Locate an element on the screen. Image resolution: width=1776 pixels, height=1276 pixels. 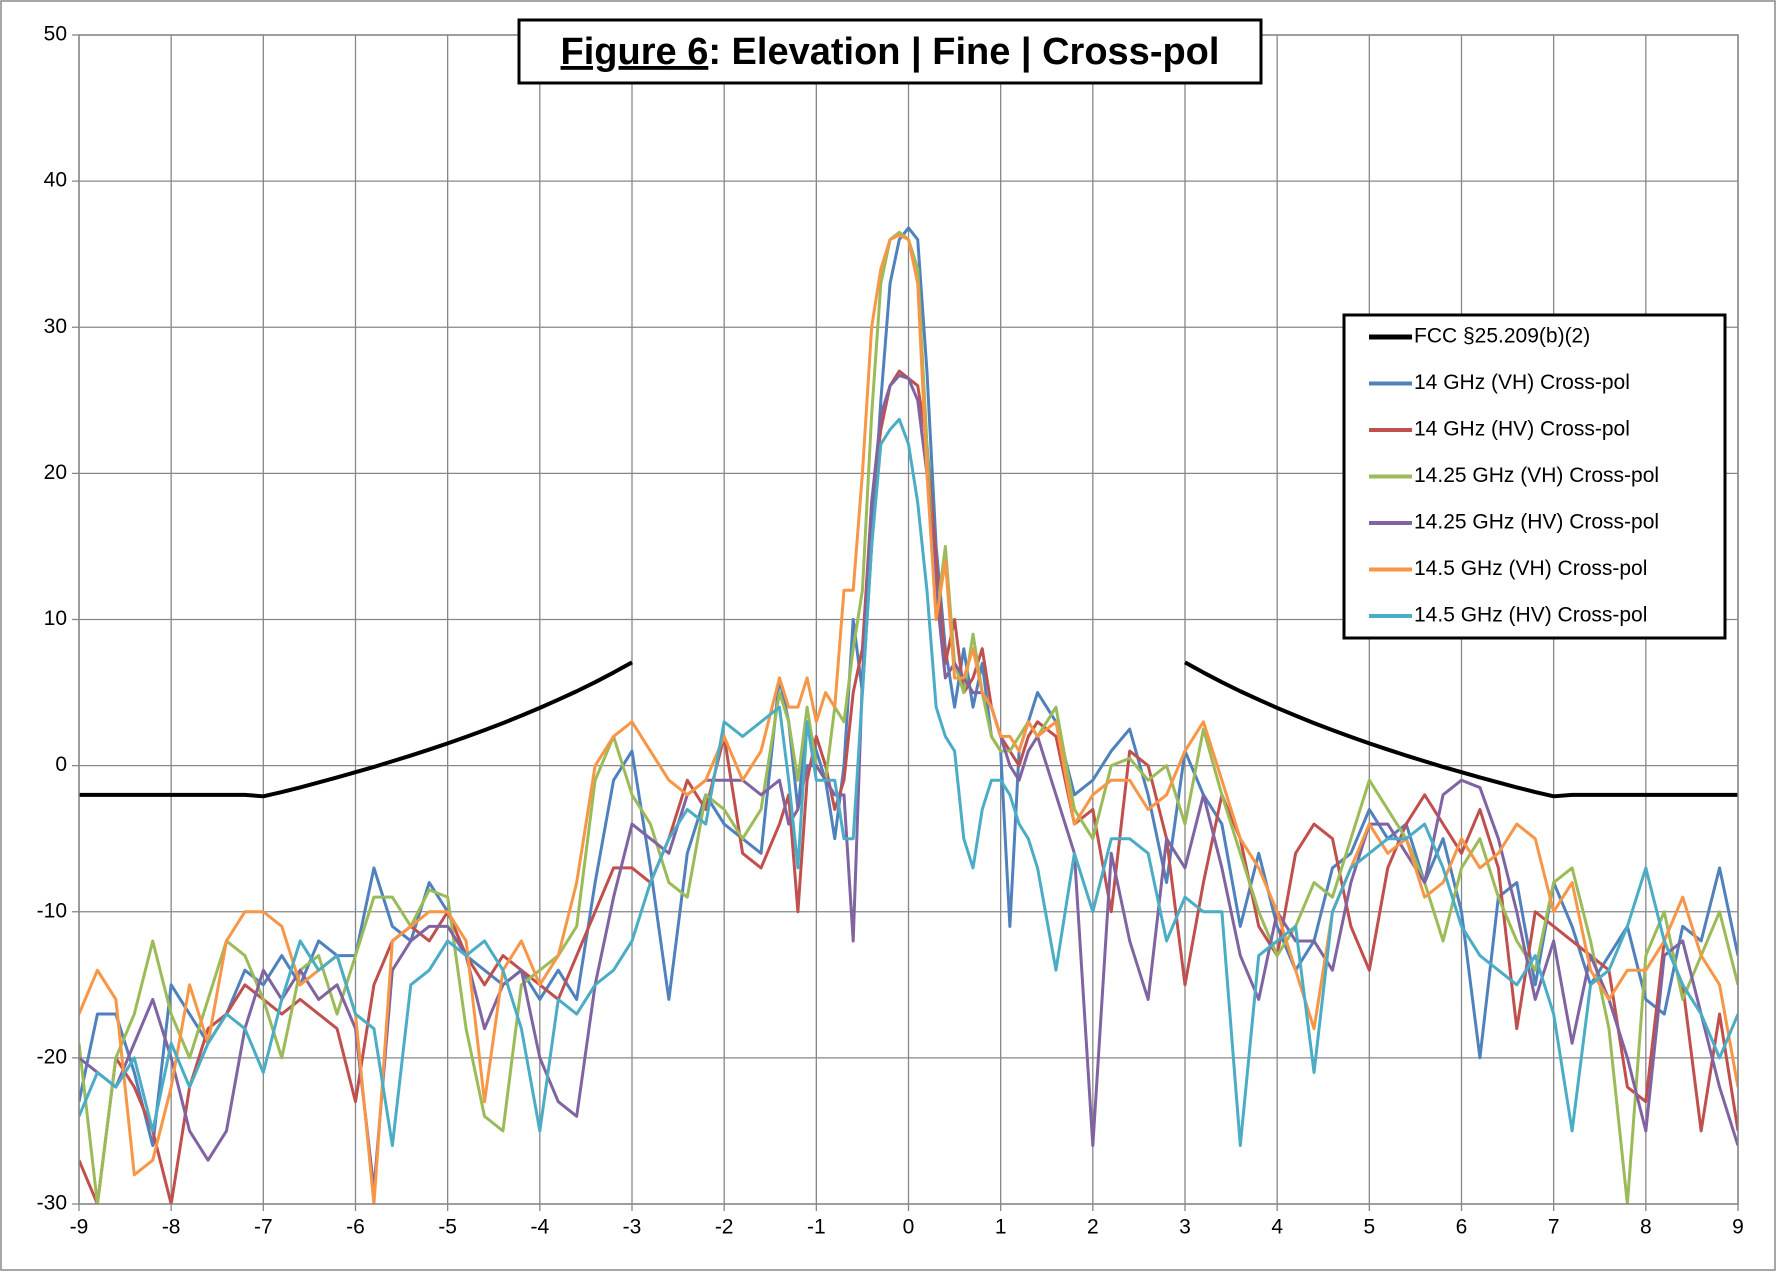
legend-label: 14.25 GHz (VH) Cross-pol is located at coordinates (1536, 475).